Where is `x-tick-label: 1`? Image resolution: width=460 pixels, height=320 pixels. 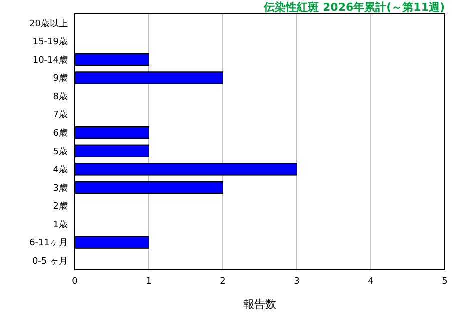
x-tick-label: 1 is located at coordinates (149, 282).